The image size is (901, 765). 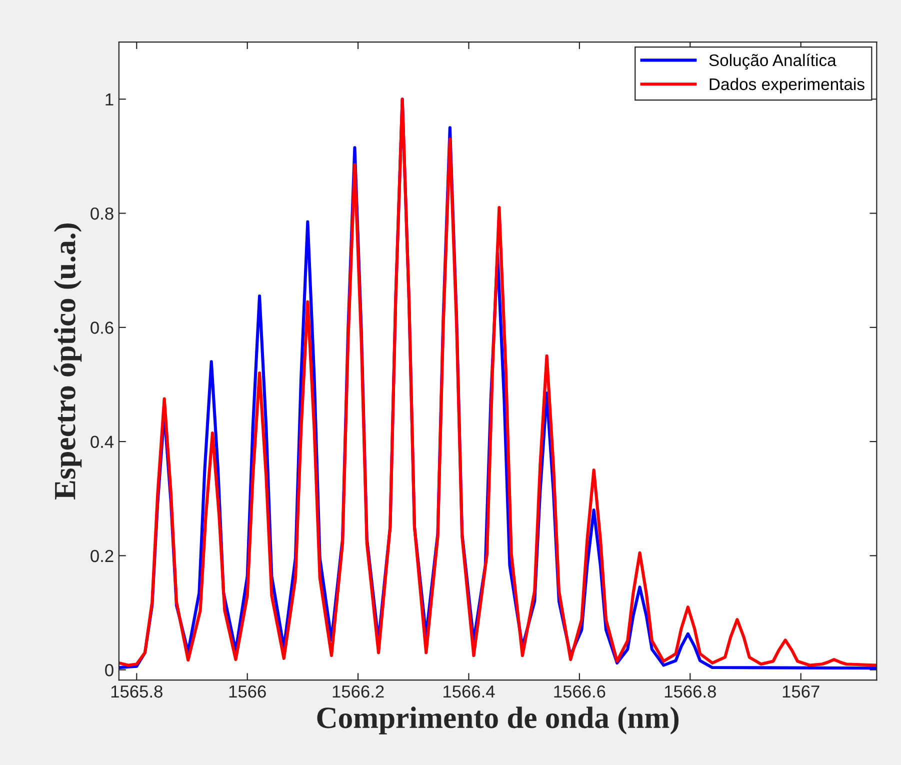 What do you see at coordinates (469, 691) in the screenshot?
I see `x-tick-label: 1566.4` at bounding box center [469, 691].